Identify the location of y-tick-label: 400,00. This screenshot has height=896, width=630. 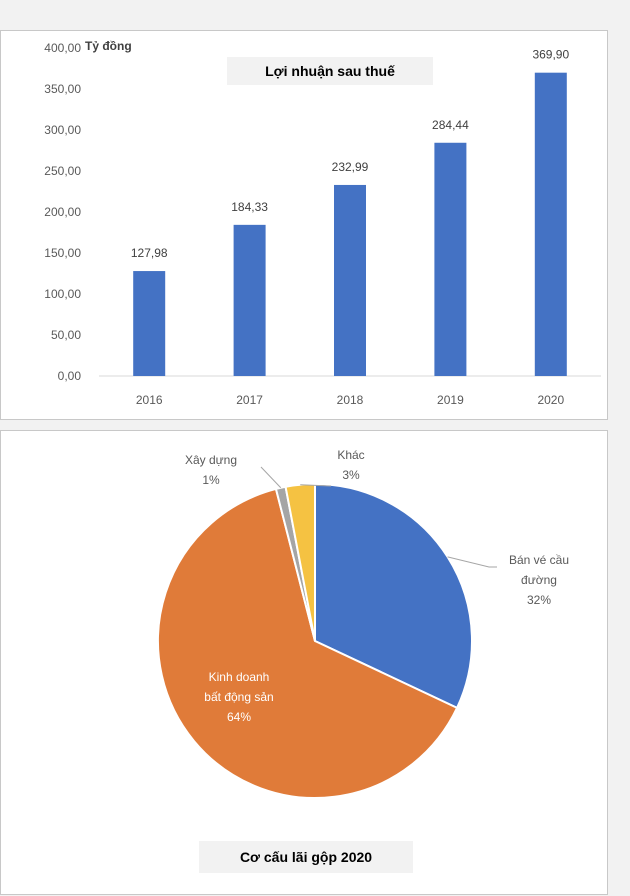
(62, 48).